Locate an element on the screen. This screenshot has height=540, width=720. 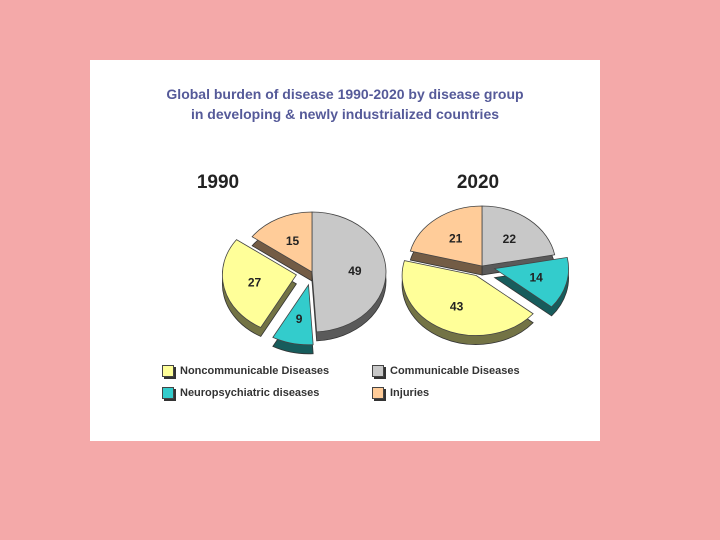
slice-label-injuries-1990: 15 is located at coordinates (293, 241).